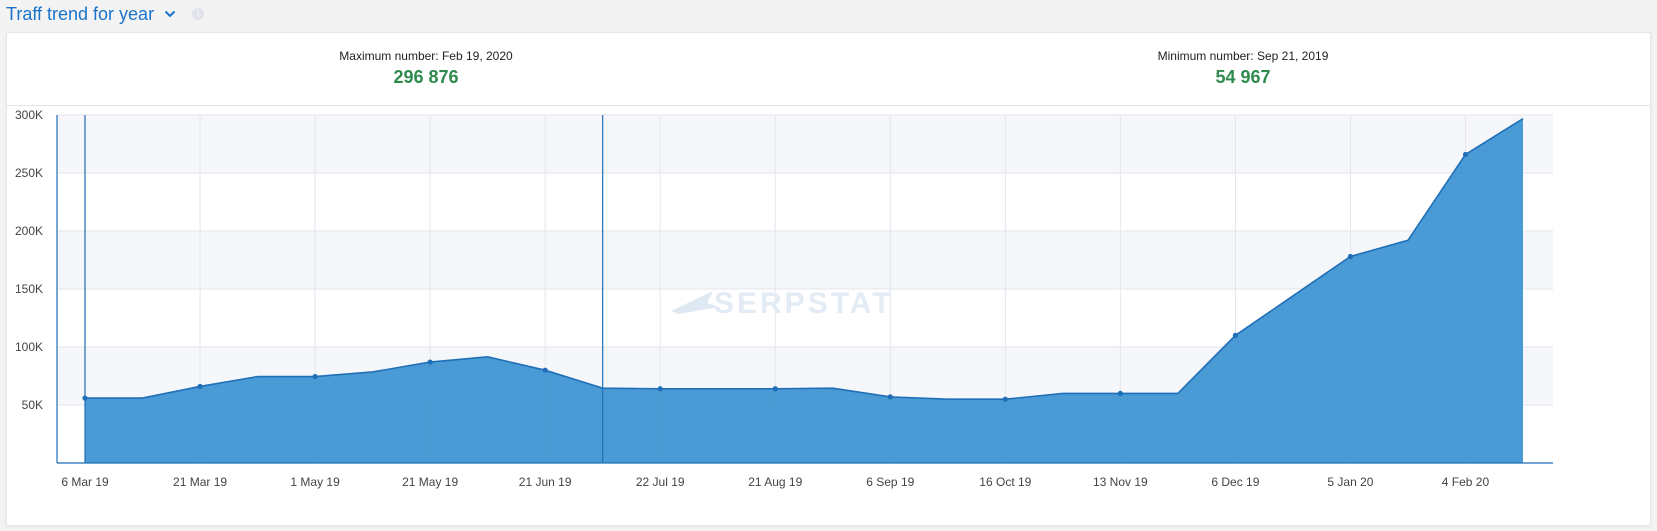  I want to click on y-tick-label: 50K, so click(32, 405).